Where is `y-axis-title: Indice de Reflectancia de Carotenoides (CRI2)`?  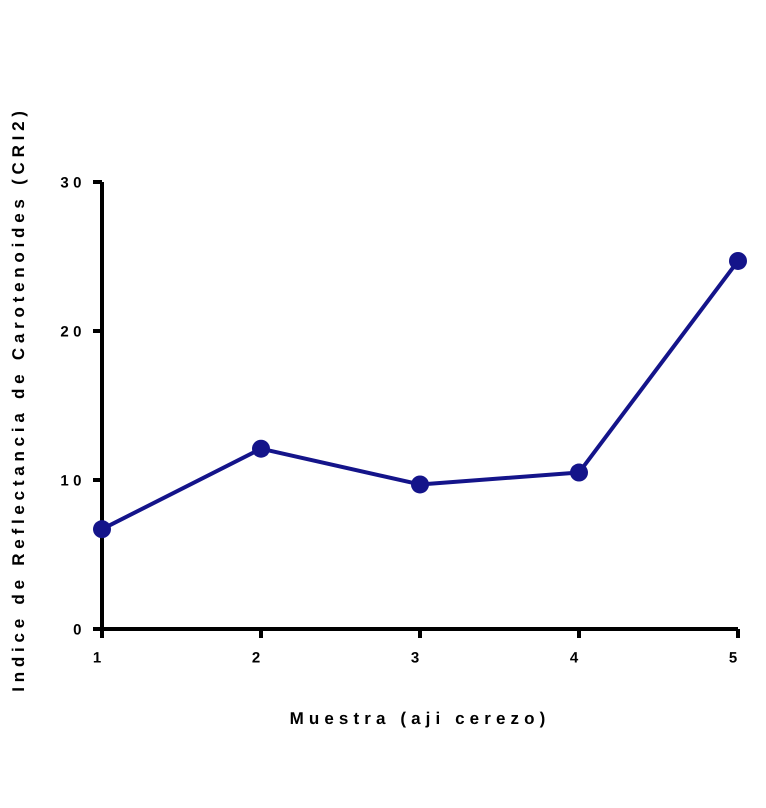 y-axis-title: Indice de Reflectancia de Carotenoides (CRI2) is located at coordinates (18, 399).